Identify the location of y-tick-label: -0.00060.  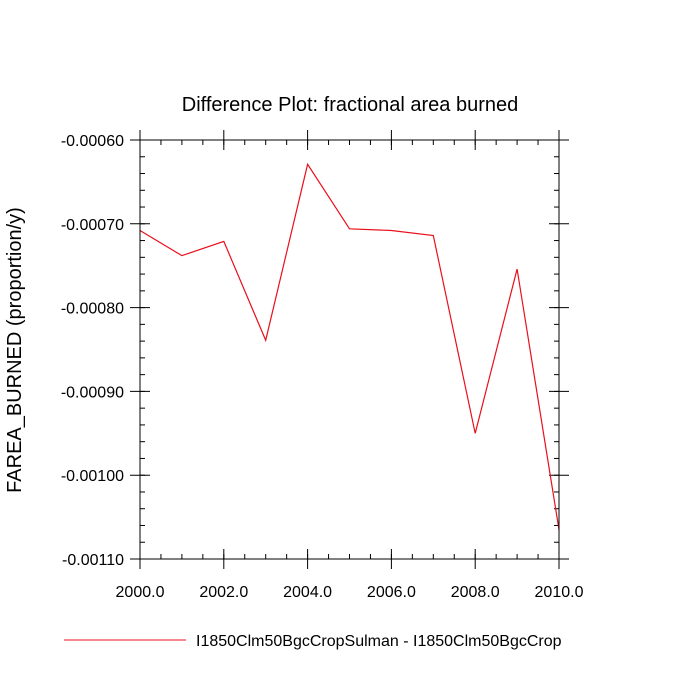
(92, 141).